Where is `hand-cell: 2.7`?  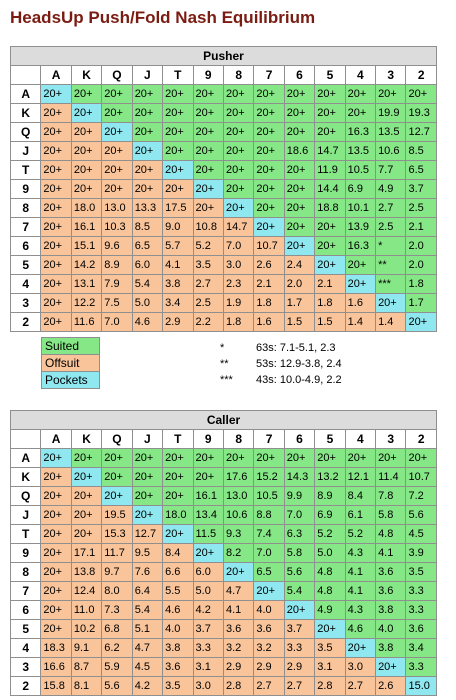
hand-cell: 2.7 is located at coordinates (391, 208).